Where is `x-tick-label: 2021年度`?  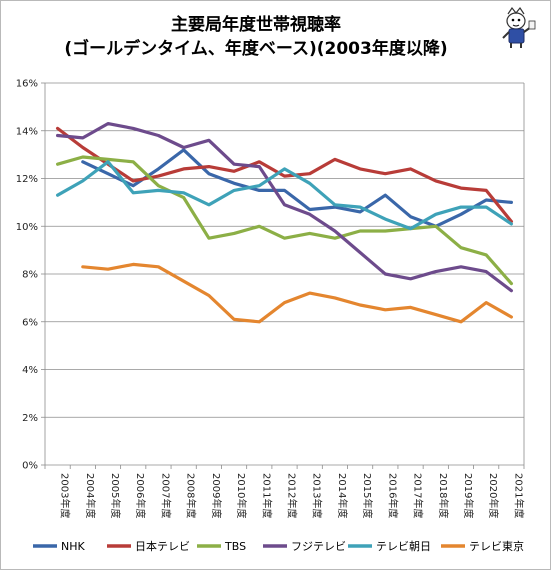 x-tick-label: 2021年度 is located at coordinates (518, 495).